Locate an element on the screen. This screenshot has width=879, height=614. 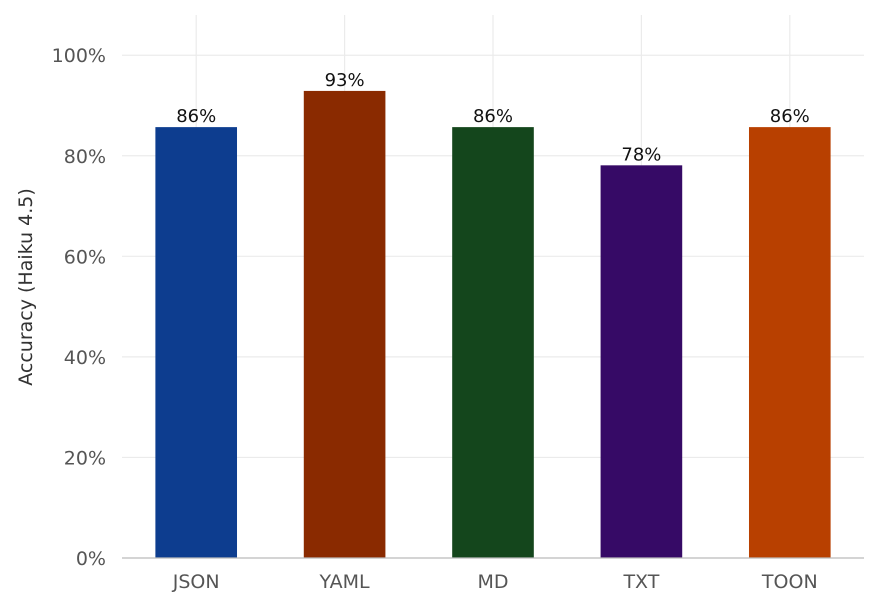
bar-json is located at coordinates (196, 342).